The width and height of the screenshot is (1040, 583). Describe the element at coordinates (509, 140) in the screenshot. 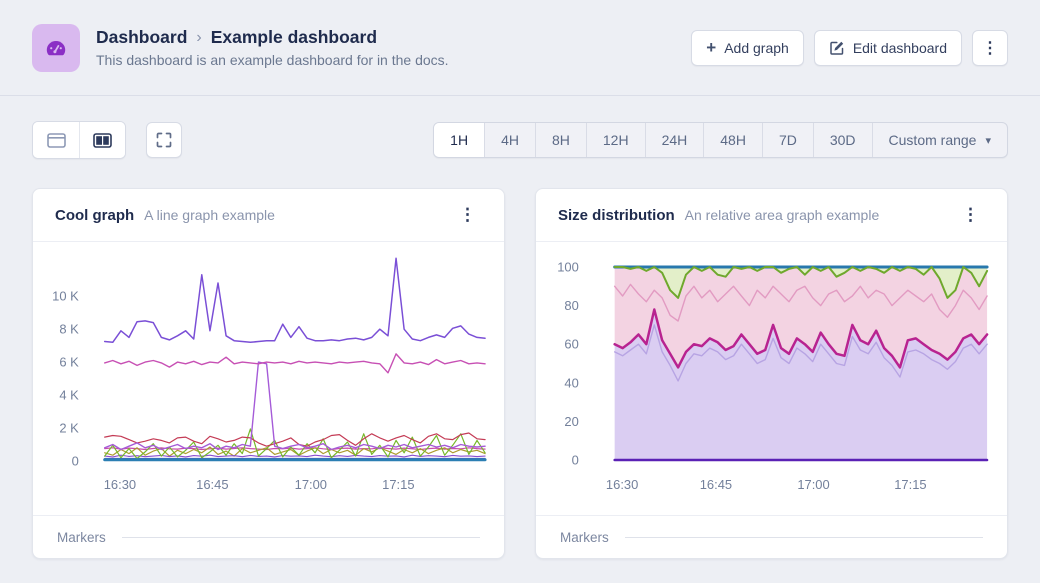

I see `time-range-4h: 4H` at that location.